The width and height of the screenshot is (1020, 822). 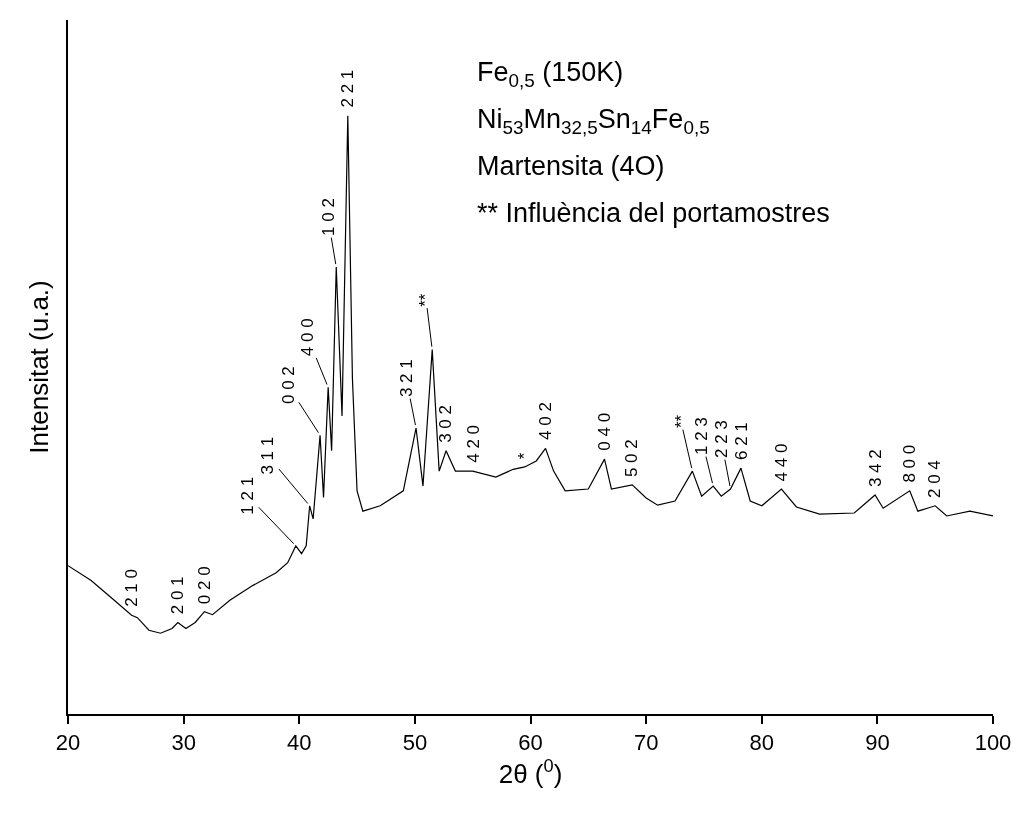 I want to click on annotation: 2 1 0, so click(x=132, y=588).